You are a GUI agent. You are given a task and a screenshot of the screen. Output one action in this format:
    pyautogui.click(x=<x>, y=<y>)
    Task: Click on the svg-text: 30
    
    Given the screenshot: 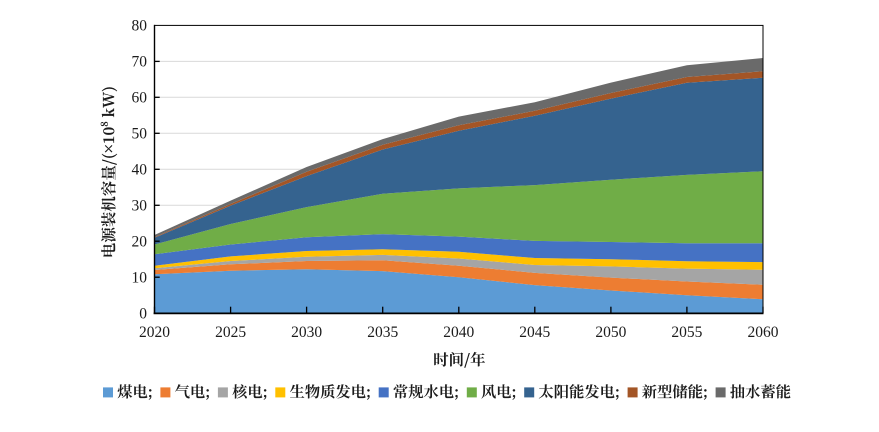 What is the action you would take?
    pyautogui.click(x=140, y=206)
    